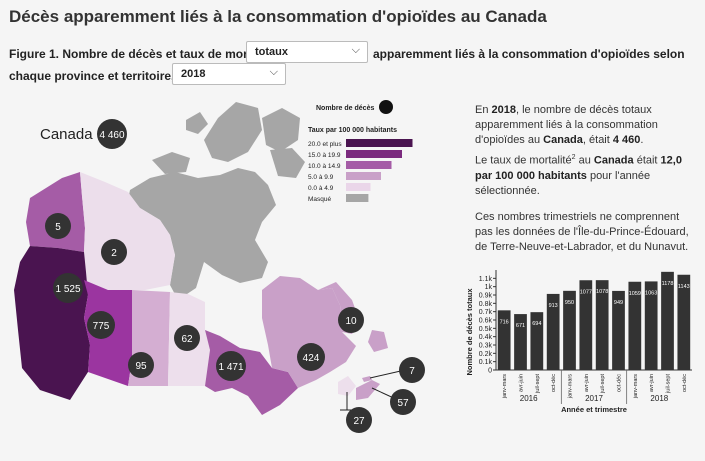  What do you see at coordinates (321, 188) in the screenshot?
I see `legend-item-label: 0.0 à 4.9` at bounding box center [321, 188].